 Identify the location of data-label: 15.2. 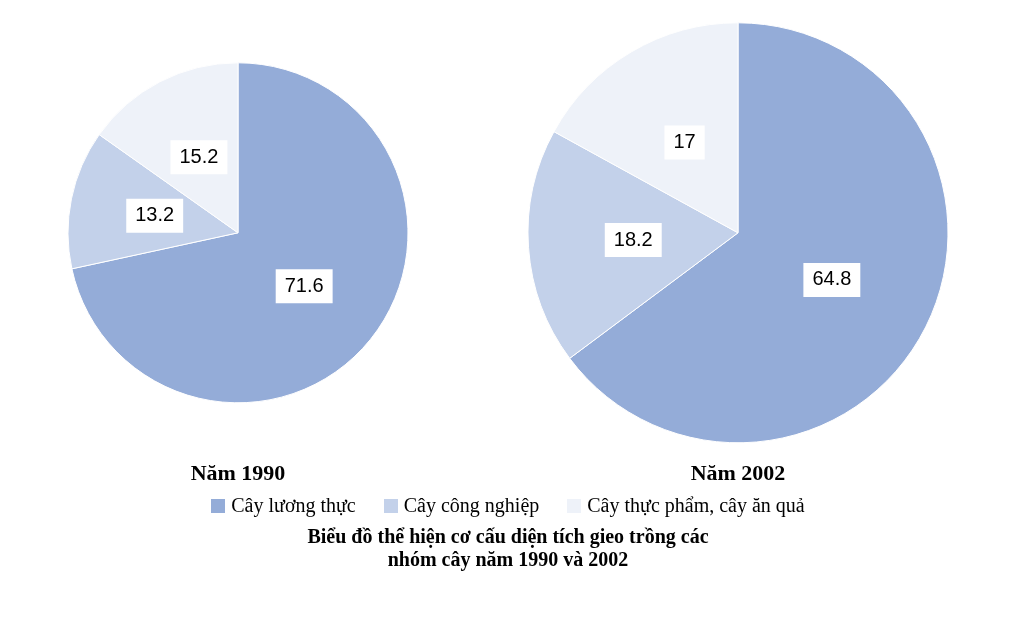
(199, 155).